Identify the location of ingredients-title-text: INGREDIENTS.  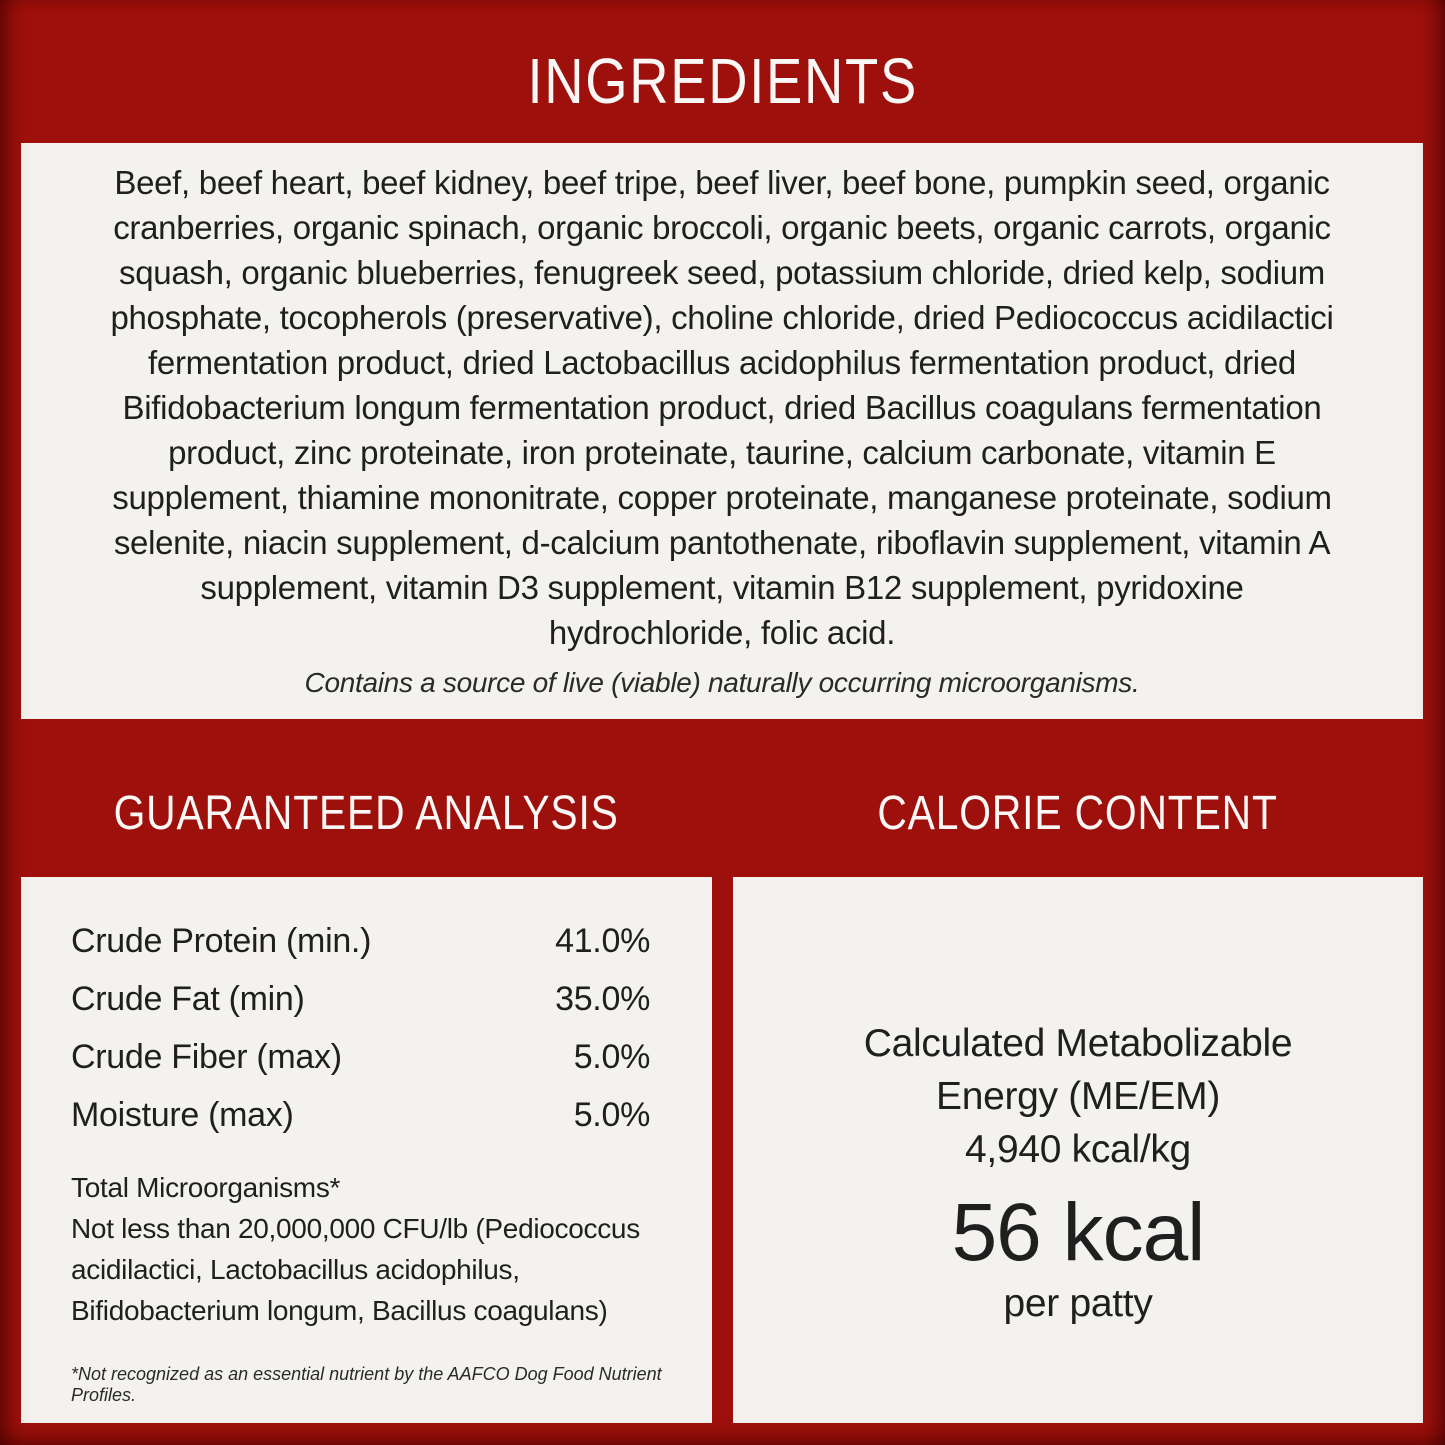
(722, 81).